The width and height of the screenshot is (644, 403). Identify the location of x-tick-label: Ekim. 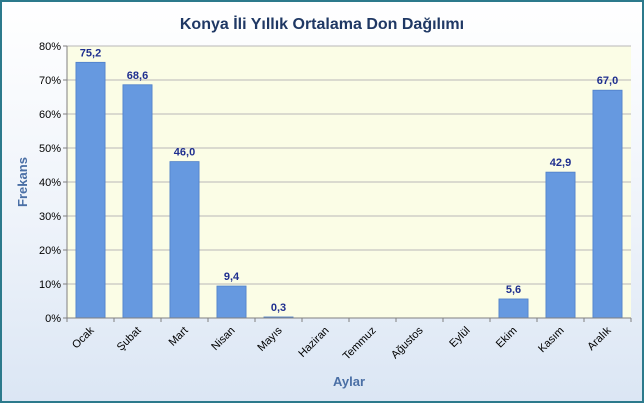
(507, 338).